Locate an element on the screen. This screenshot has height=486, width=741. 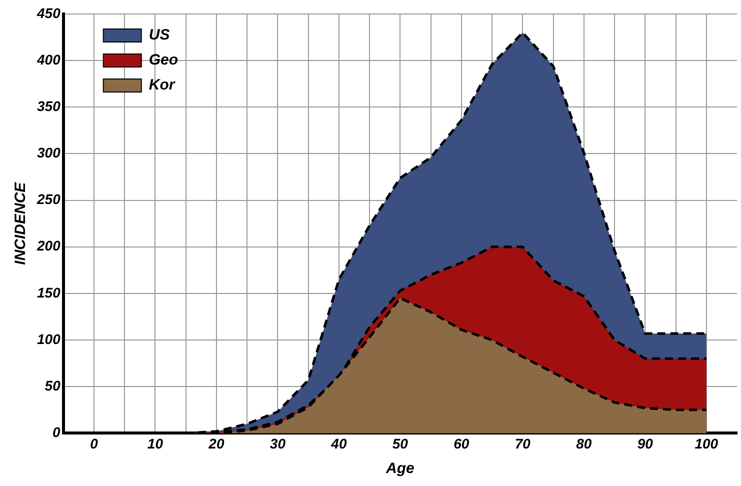
y-tick-label: 450 is located at coordinates (48, 12).